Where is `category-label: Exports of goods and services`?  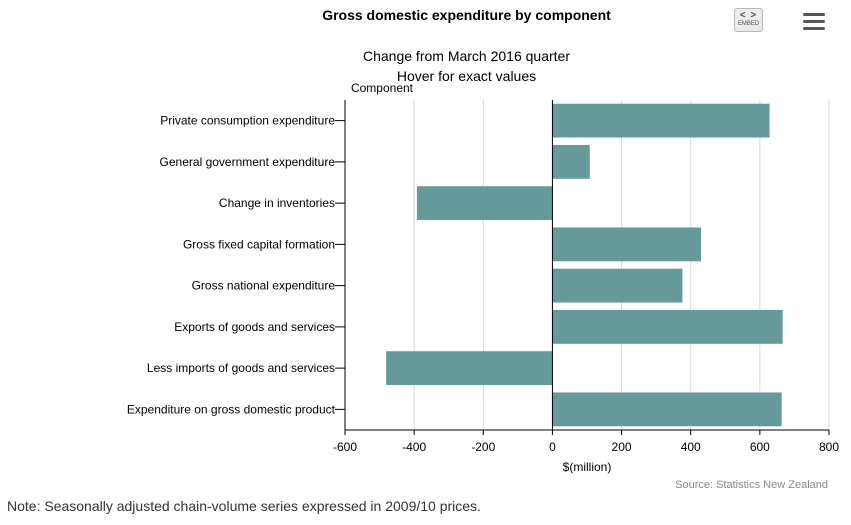
category-label: Exports of goods and services is located at coordinates (254, 327).